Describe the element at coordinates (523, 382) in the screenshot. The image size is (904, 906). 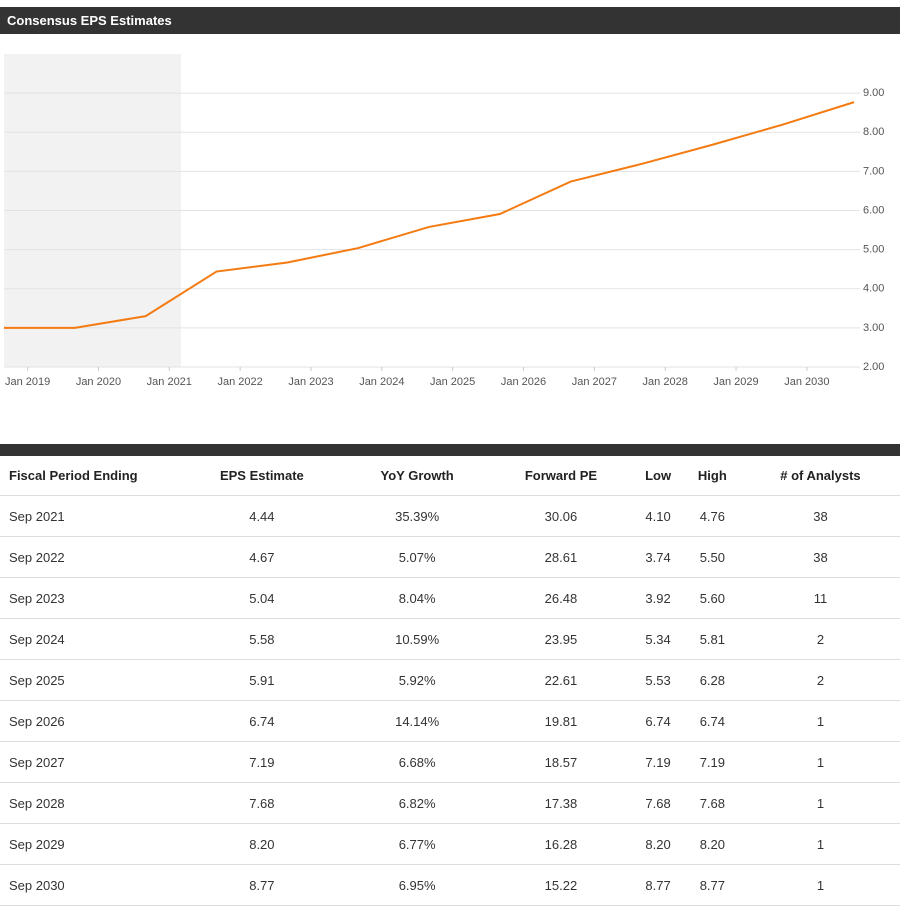
I see `x-tick-label: Jan 2026` at that location.